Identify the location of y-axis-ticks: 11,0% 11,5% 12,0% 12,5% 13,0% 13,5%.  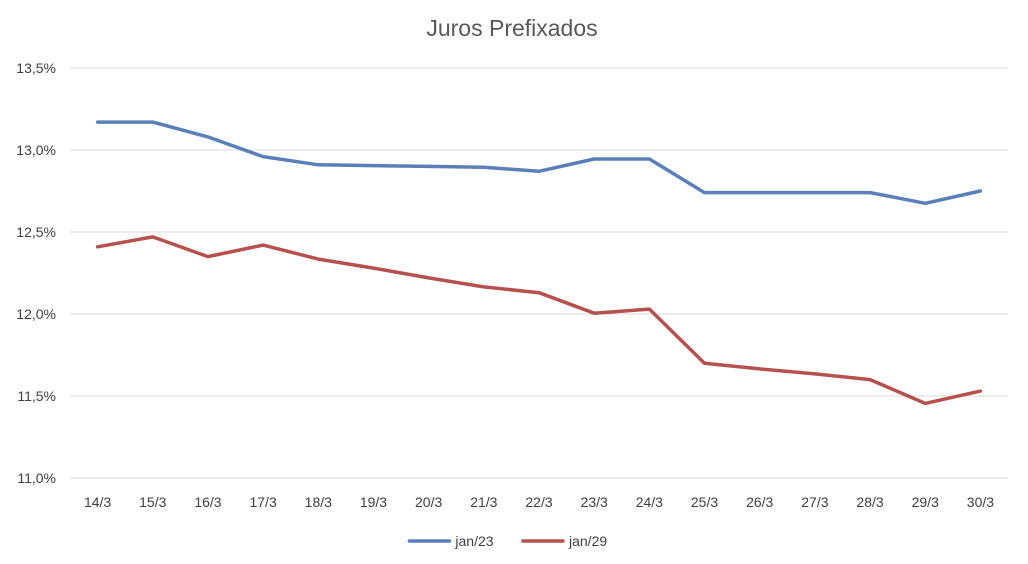
(36, 273).